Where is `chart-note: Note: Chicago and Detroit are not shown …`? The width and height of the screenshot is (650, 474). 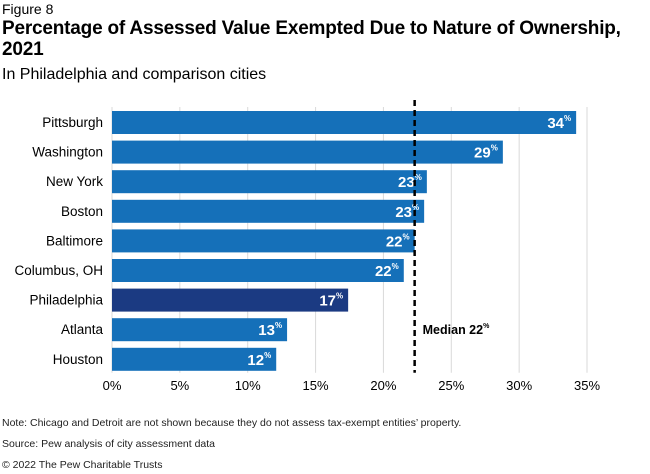
chart-note: Note: Chicago and Detroit are not shown … is located at coordinates (232, 423).